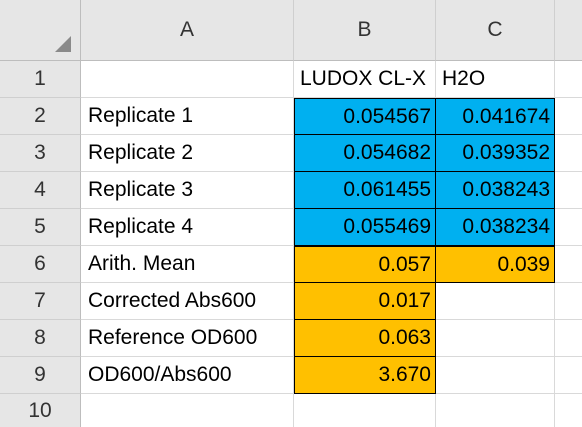 This screenshot has width=582, height=427. What do you see at coordinates (495, 30) in the screenshot?
I see `column-header-c: C` at bounding box center [495, 30].